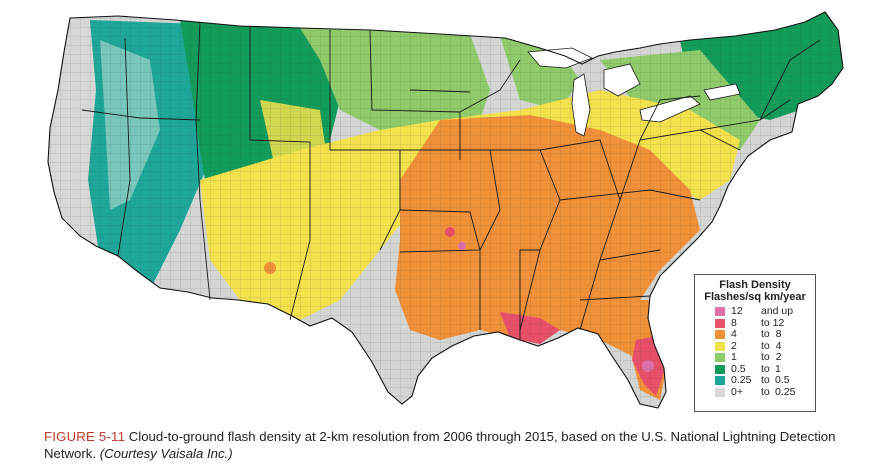 Image resolution: width=876 pixels, height=467 pixels. I want to click on caption-credit: (Courtesy Vaisala Inc.), so click(166, 453).